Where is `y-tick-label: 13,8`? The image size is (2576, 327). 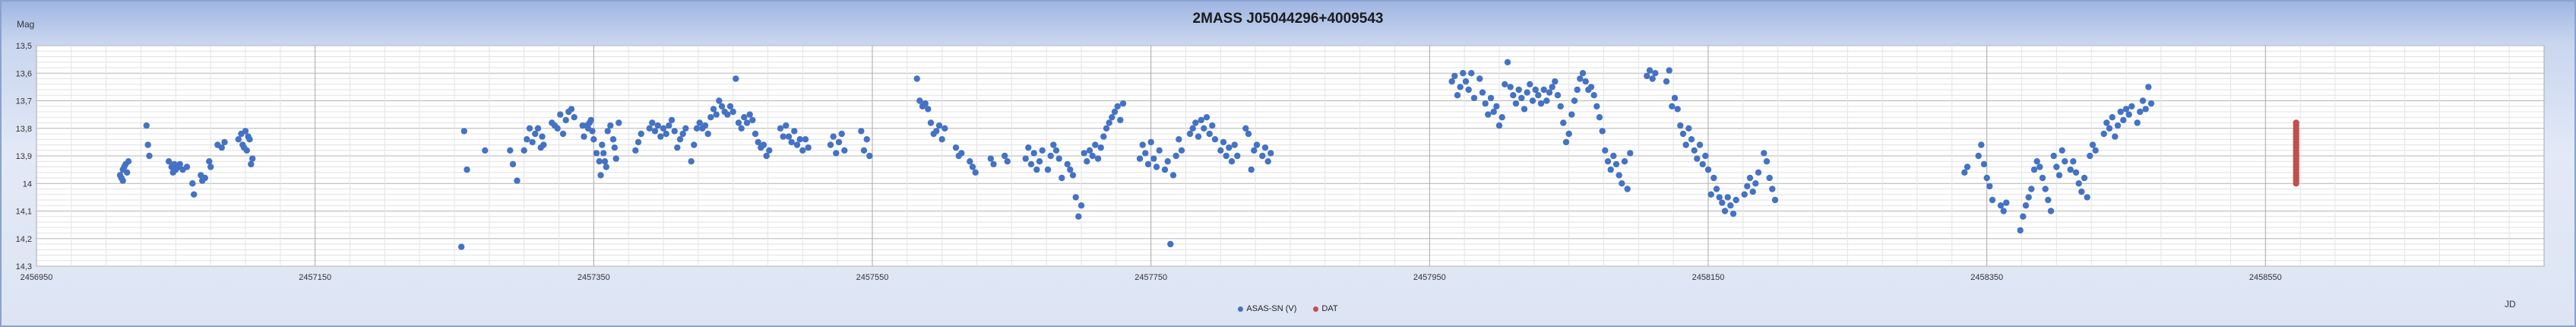
y-tick-label: 13,8 is located at coordinates (24, 129).